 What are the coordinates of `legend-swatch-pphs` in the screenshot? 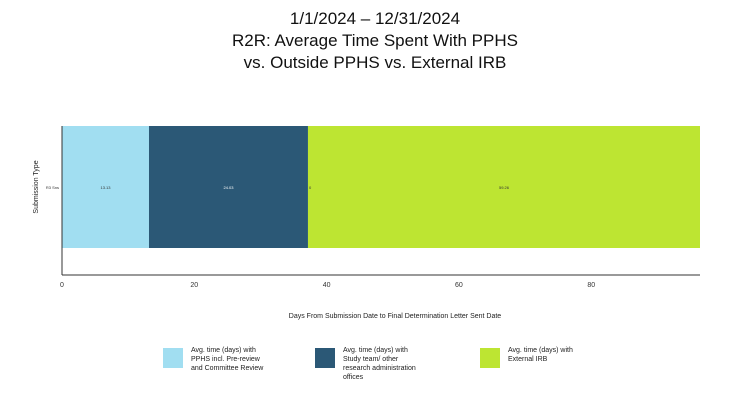 It's located at (173, 358).